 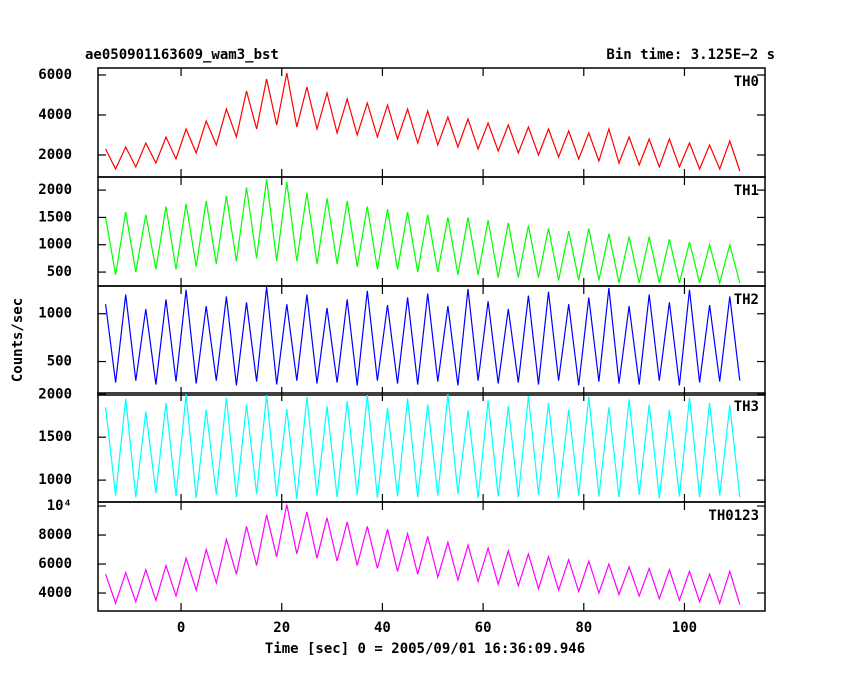 What do you see at coordinates (733, 516) in the screenshot?
I see `panel-label: TH0123` at bounding box center [733, 516].